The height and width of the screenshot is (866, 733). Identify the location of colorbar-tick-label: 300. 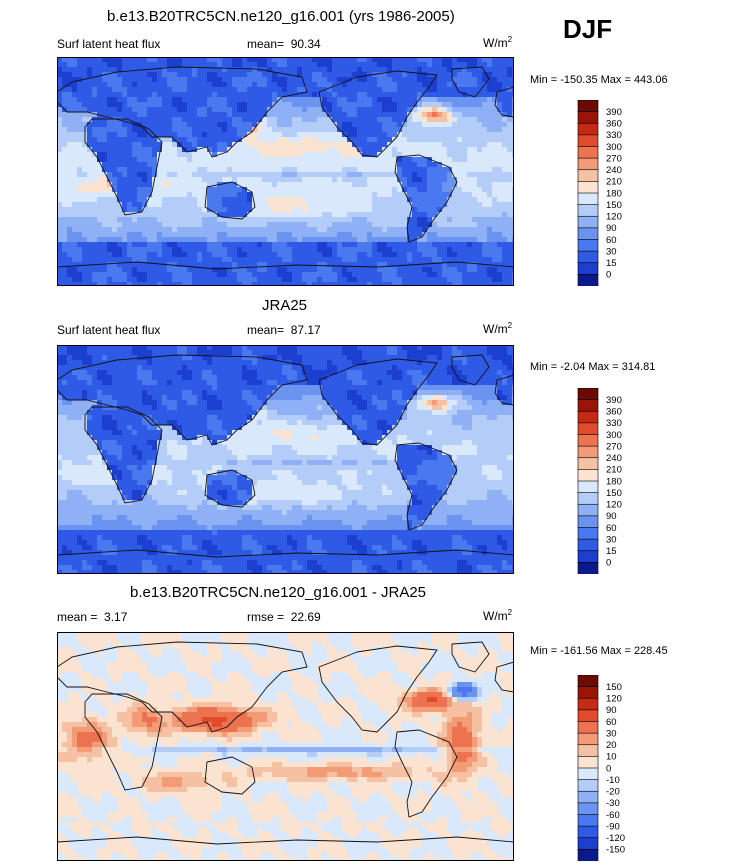
(614, 147).